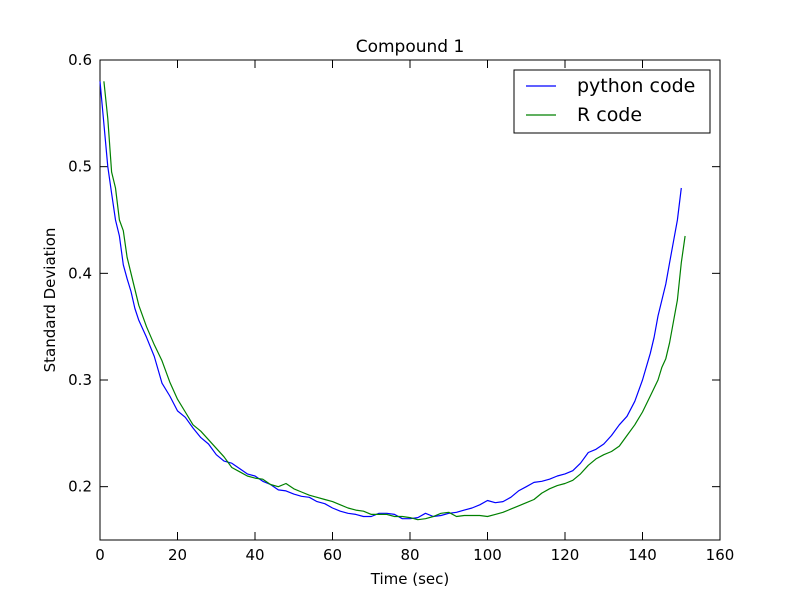 The width and height of the screenshot is (800, 600). What do you see at coordinates (410, 47) in the screenshot?
I see `chart-title: Compound 1` at bounding box center [410, 47].